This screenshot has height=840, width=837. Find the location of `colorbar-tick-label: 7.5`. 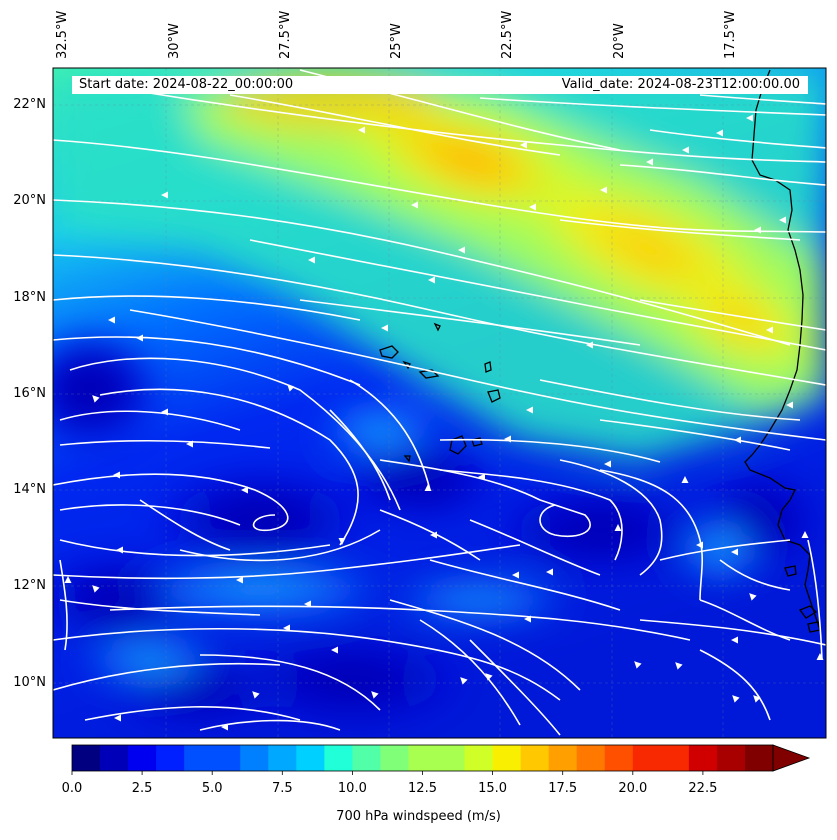

colorbar-tick-label: 7.5 is located at coordinates (282, 788).